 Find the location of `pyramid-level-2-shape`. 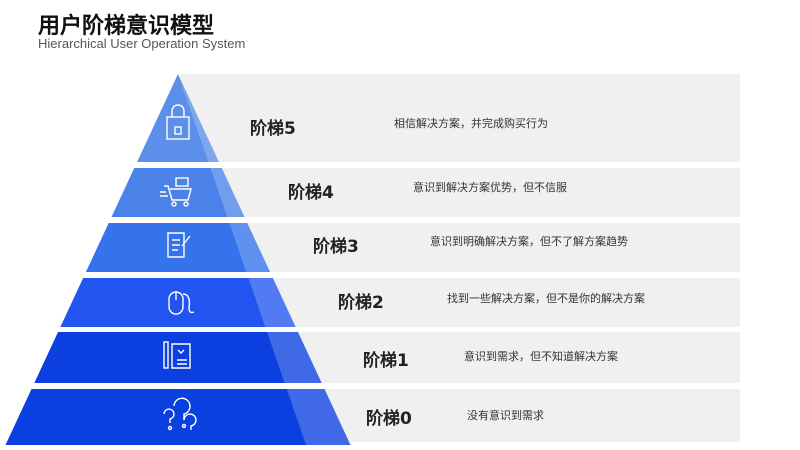

pyramid-level-2-shape is located at coordinates (178, 302).